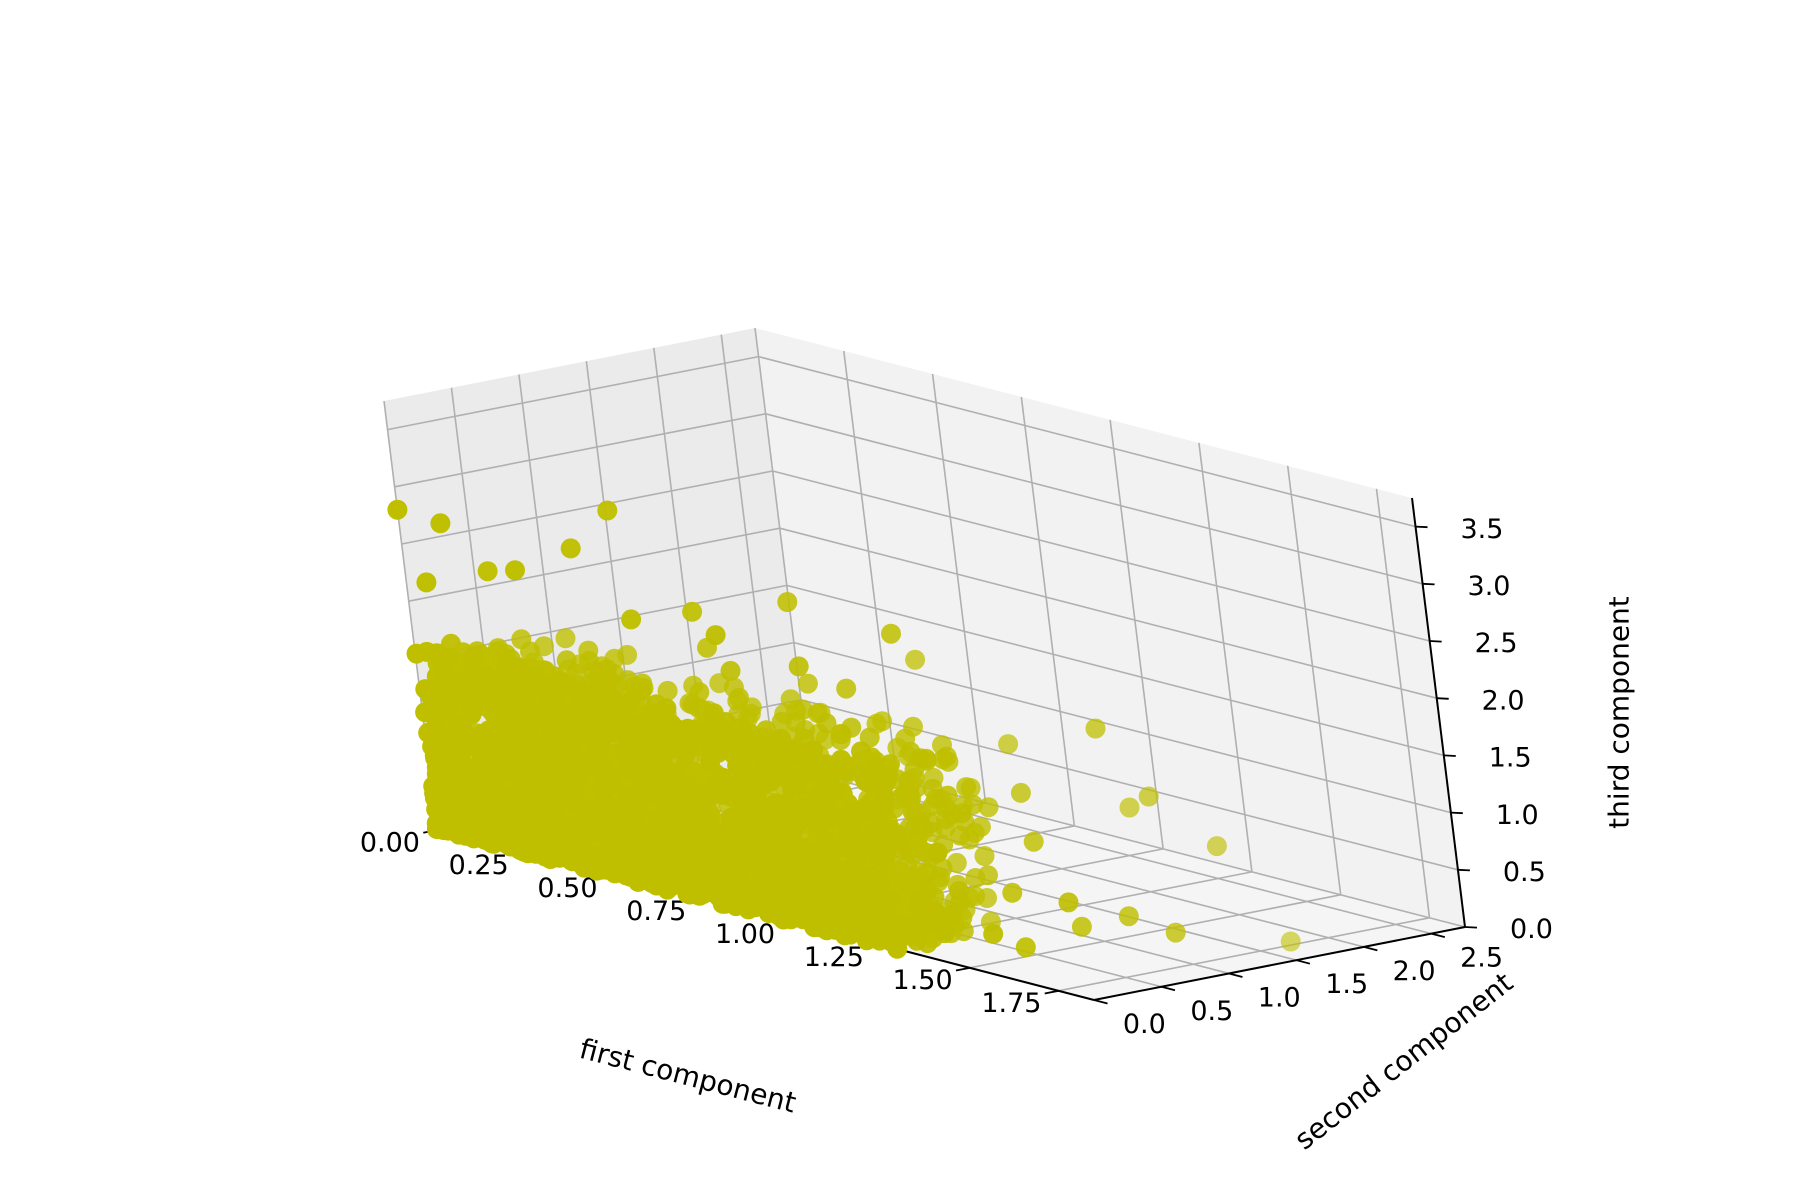 The width and height of the screenshot is (1800, 1200). What do you see at coordinates (1144, 1024) in the screenshot?
I see `y-tick-label: 0.0` at bounding box center [1144, 1024].